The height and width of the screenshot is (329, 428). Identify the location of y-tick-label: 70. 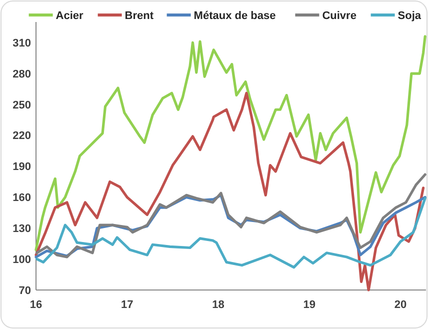
(24, 290).